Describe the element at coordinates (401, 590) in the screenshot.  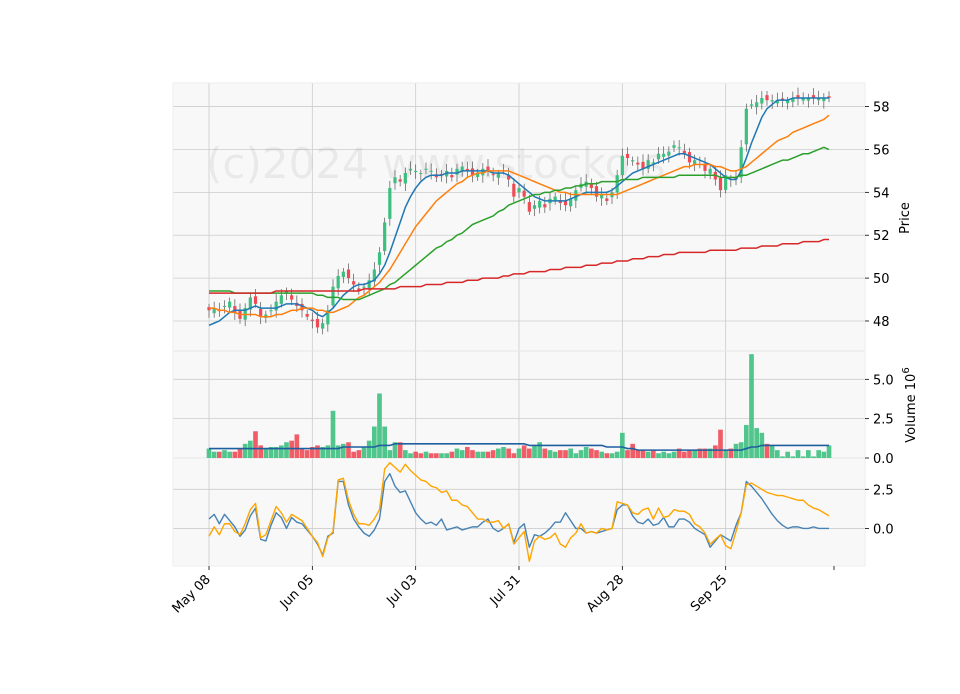
I see `x-tick-label: Jul 03` at that location.